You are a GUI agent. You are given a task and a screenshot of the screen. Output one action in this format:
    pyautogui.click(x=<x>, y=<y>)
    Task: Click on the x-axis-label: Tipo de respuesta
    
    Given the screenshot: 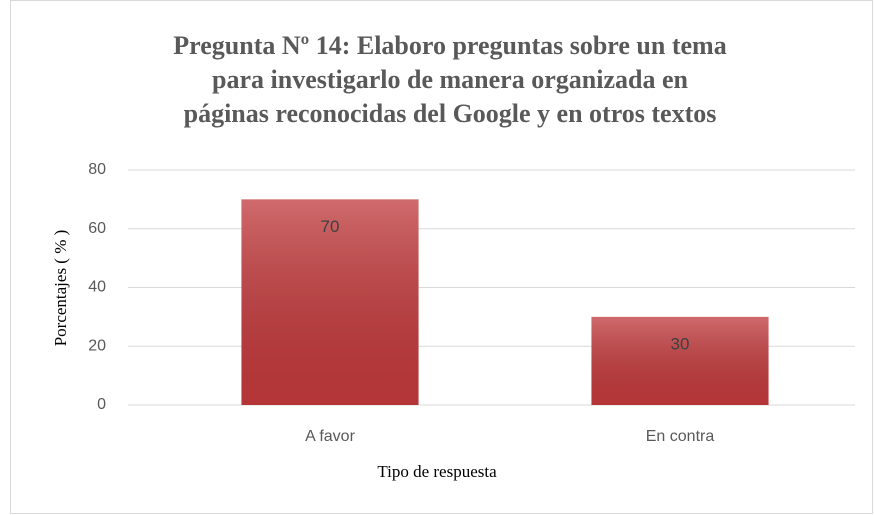 What is the action you would take?
    pyautogui.click(x=437, y=471)
    